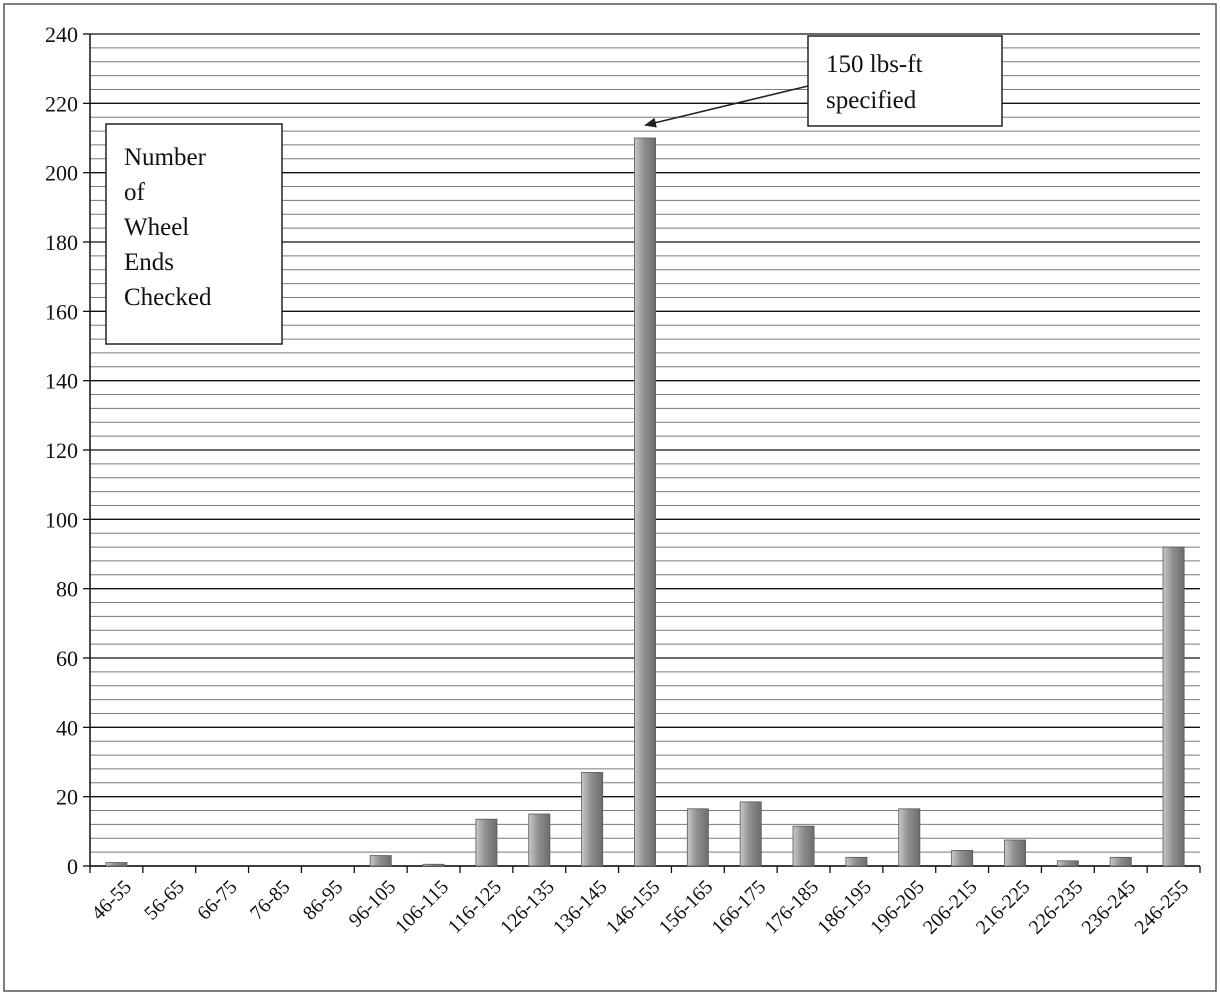 The image size is (1220, 1002). Describe the element at coordinates (905, 81) in the screenshot. I see `callout-box` at that location.